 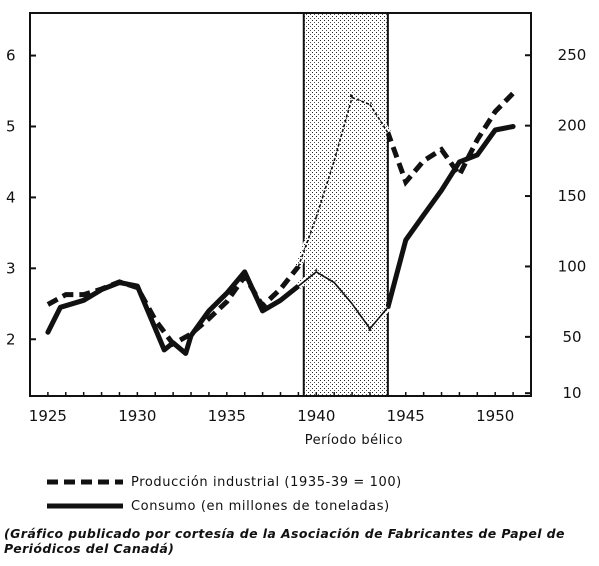 I want to click on left-tick-label: 2, so click(x=11, y=339).